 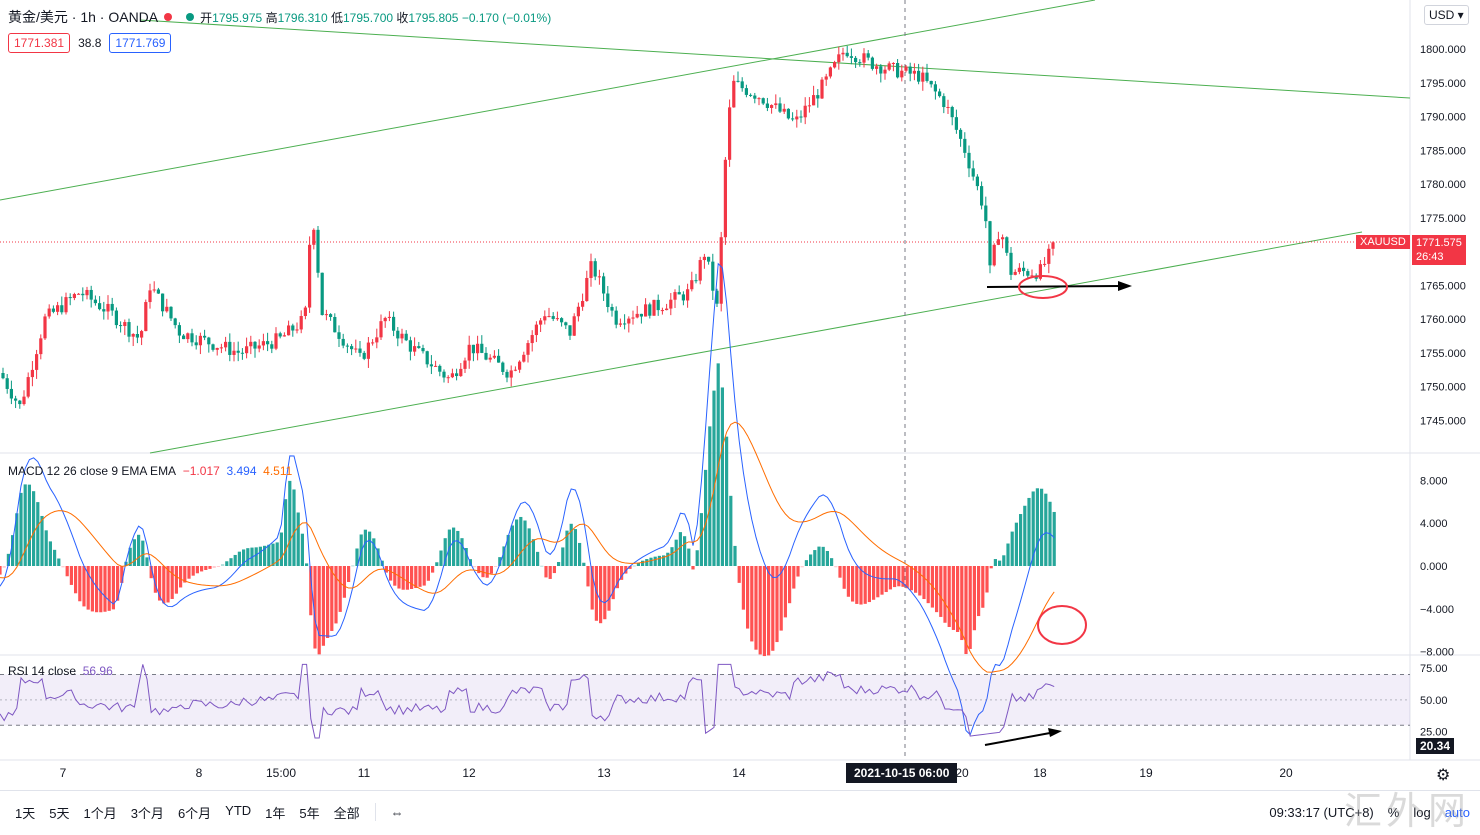 I want to click on log-toggle: log, so click(x=1422, y=812).